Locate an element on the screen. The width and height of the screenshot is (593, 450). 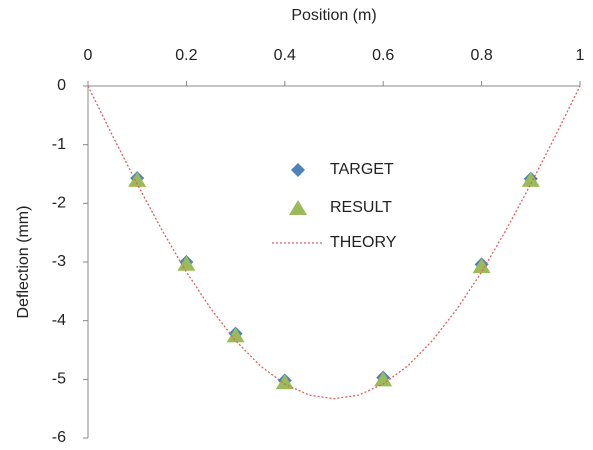
y-tick-label: -4 is located at coordinates (59, 320).